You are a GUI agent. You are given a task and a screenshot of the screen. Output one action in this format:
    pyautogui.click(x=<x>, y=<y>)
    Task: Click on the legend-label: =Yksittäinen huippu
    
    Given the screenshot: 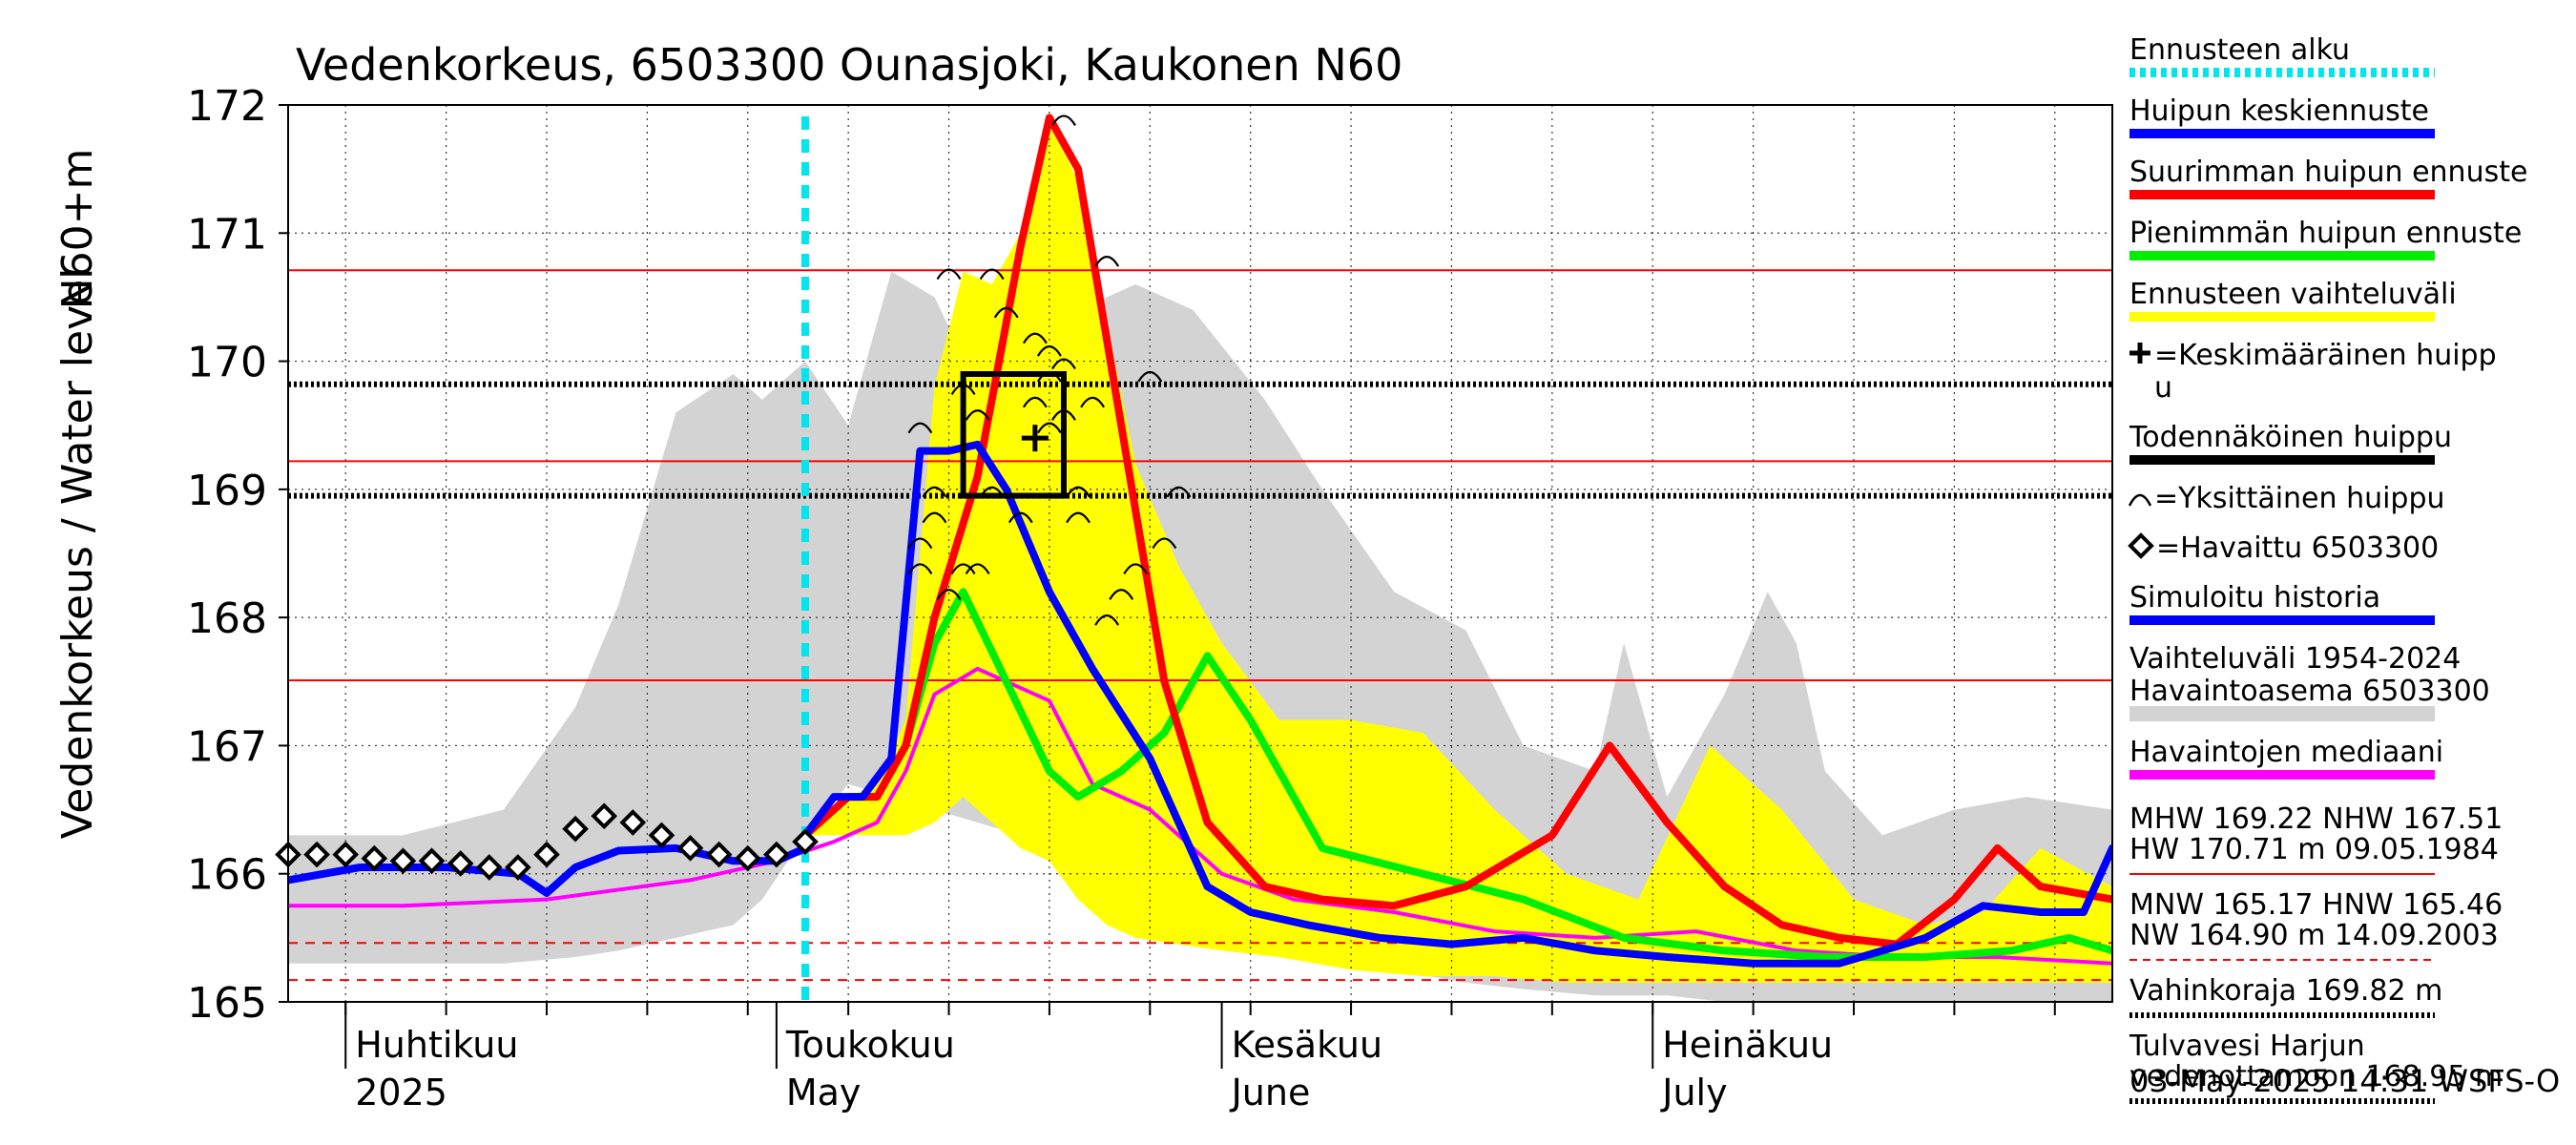 What is the action you would take?
    pyautogui.click(x=2299, y=499)
    